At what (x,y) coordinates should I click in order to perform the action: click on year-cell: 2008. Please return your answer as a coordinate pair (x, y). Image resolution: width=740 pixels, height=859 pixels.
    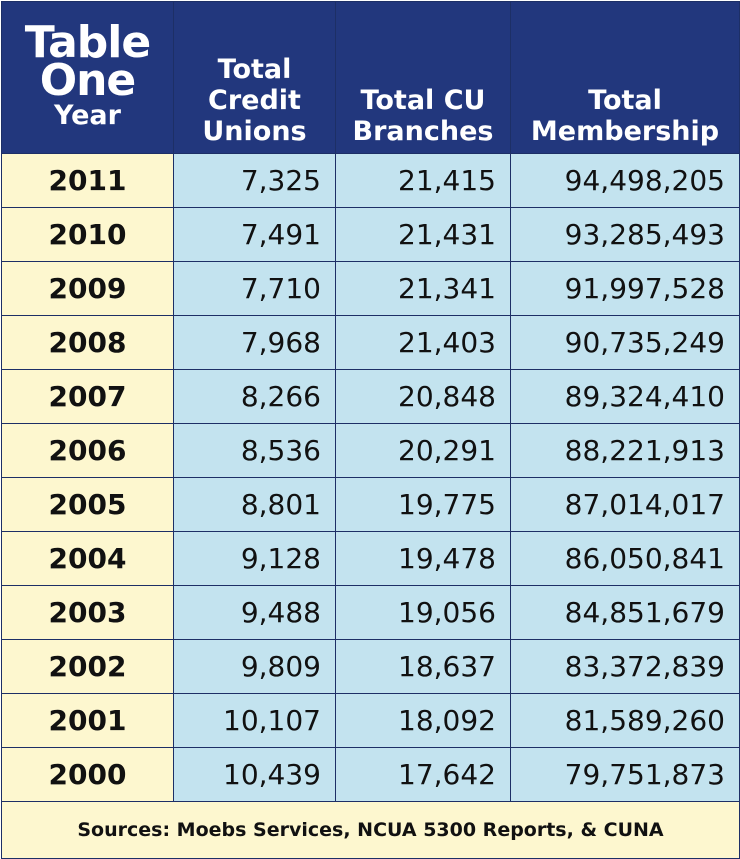
    Looking at the image, I should click on (87, 342).